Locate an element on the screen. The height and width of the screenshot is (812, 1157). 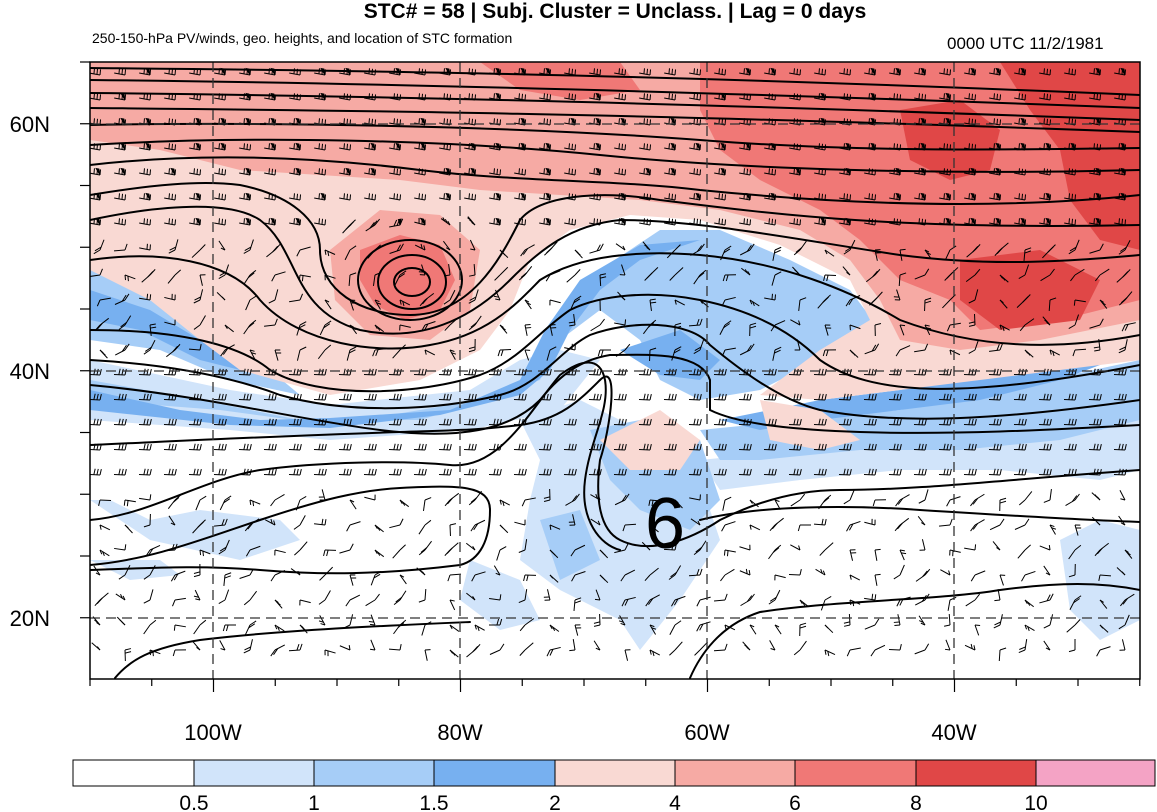
colorbar-label: 1 is located at coordinates (314, 802).